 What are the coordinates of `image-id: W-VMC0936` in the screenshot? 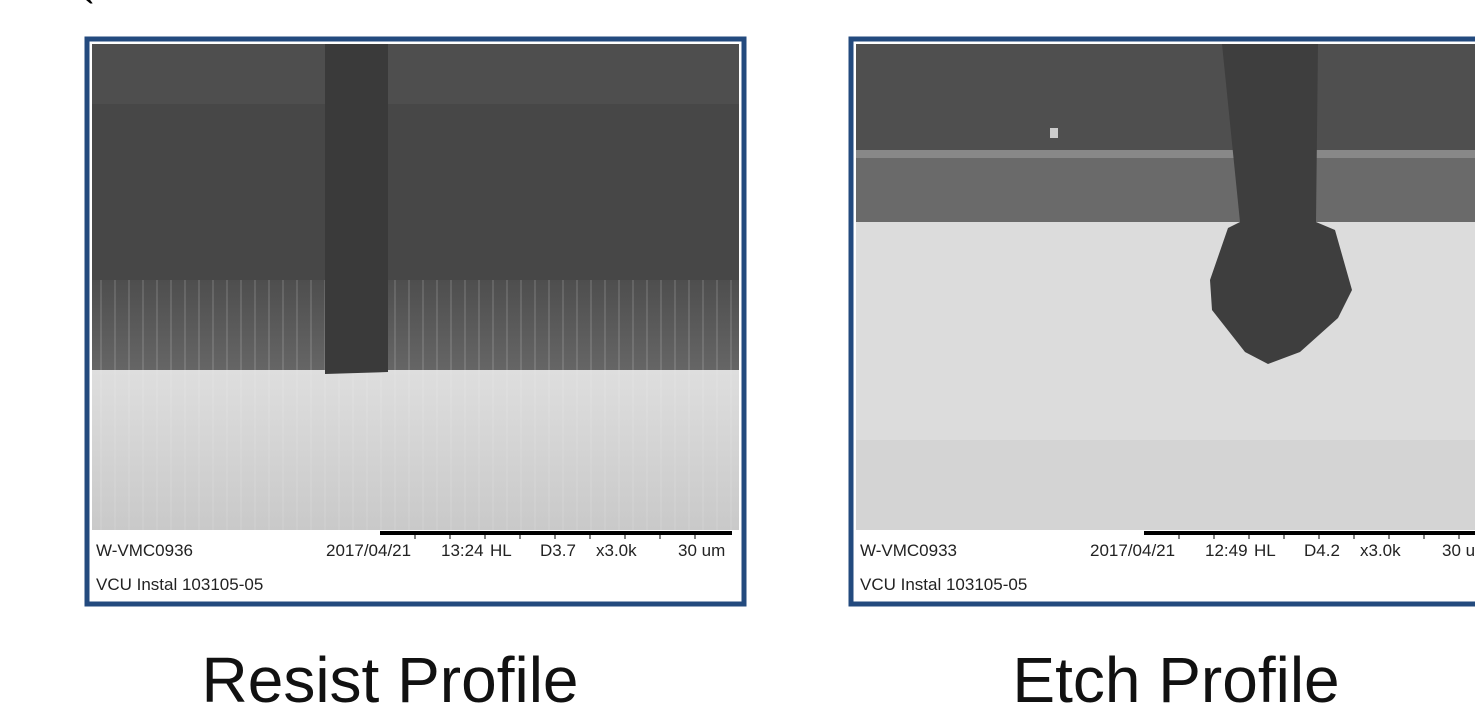 It's located at (144, 550).